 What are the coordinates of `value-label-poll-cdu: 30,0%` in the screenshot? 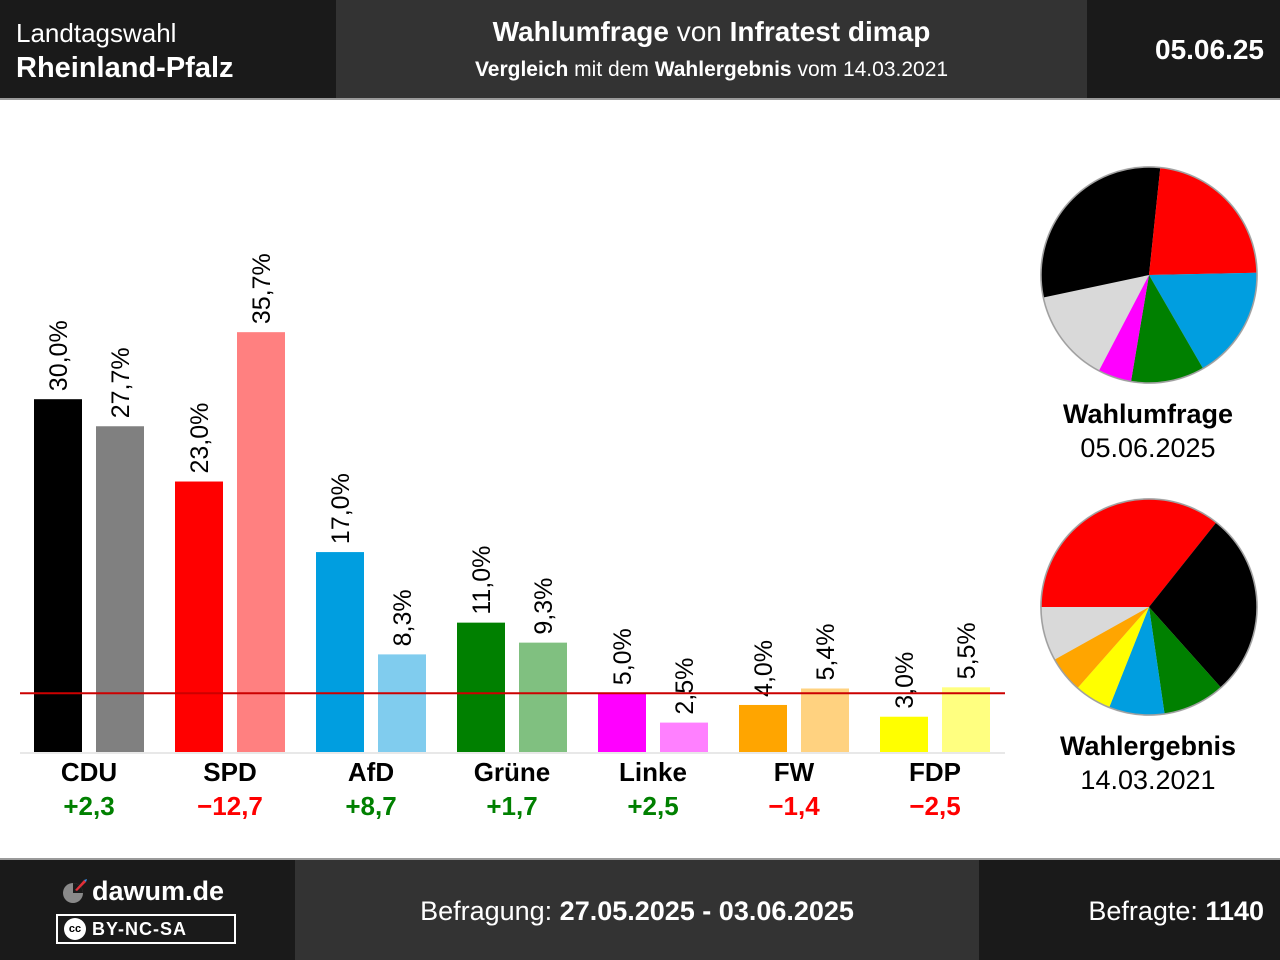 It's located at (59, 355).